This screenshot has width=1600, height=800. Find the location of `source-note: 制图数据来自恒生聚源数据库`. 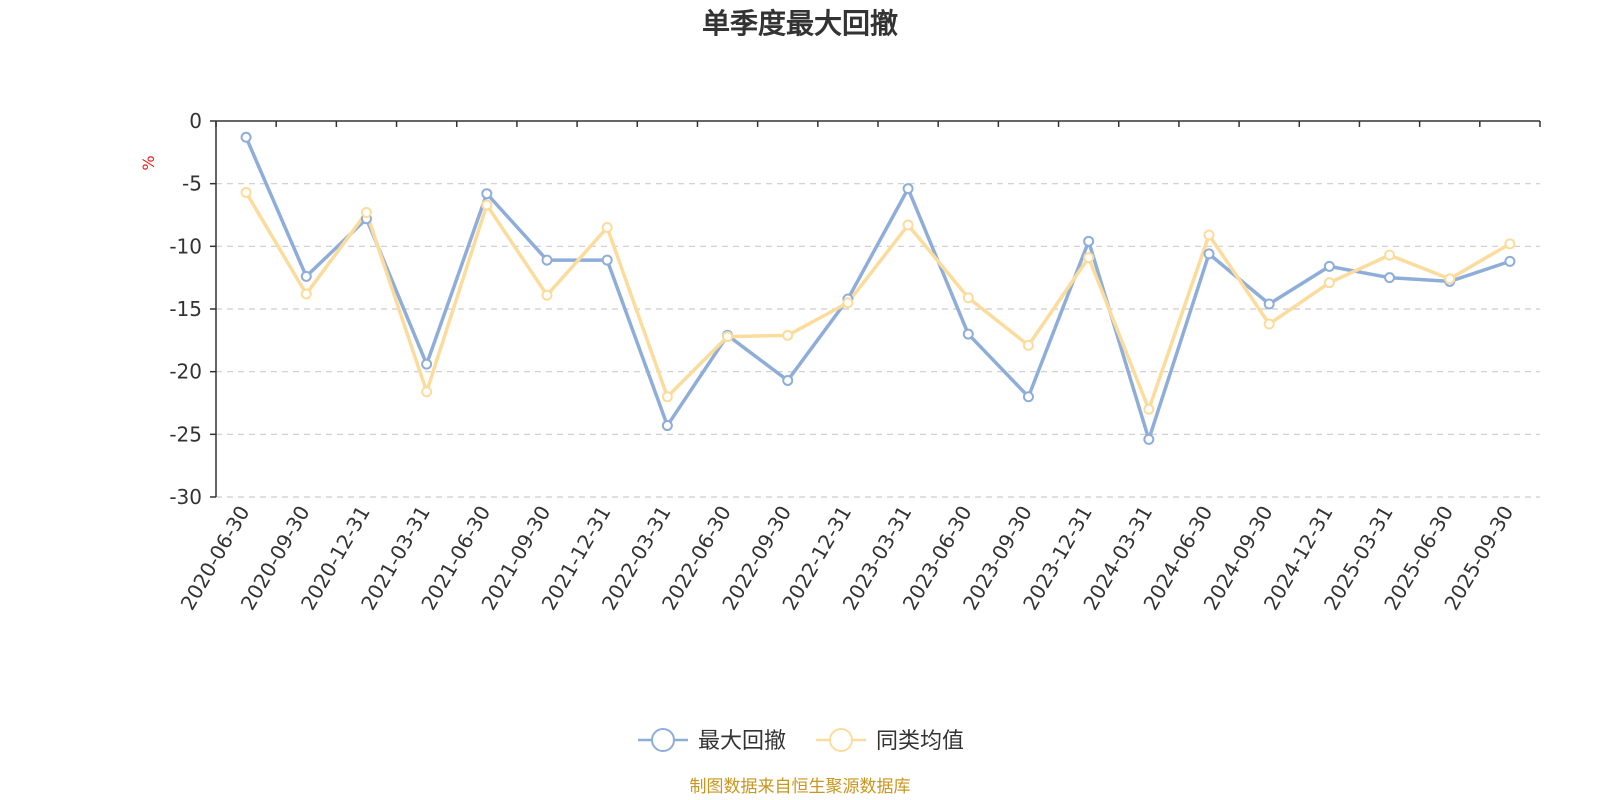

source-note: 制图数据来自恒生聚源数据库 is located at coordinates (800, 787).